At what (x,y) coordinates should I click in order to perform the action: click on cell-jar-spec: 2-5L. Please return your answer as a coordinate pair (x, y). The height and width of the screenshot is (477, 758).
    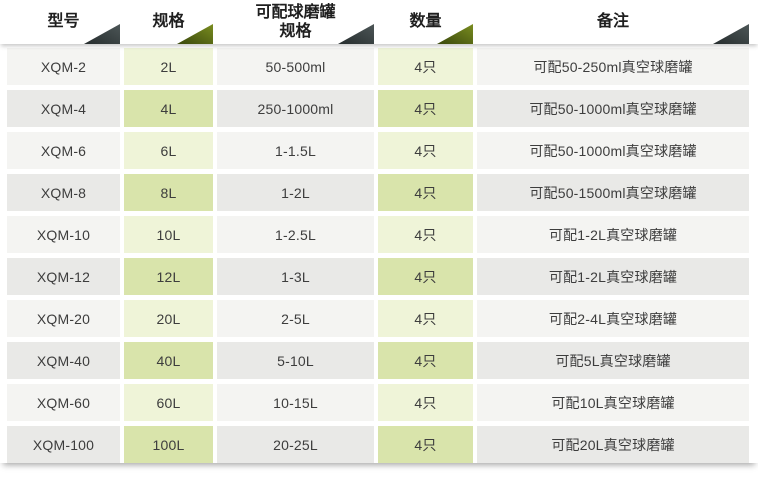
    Looking at the image, I should click on (295, 318).